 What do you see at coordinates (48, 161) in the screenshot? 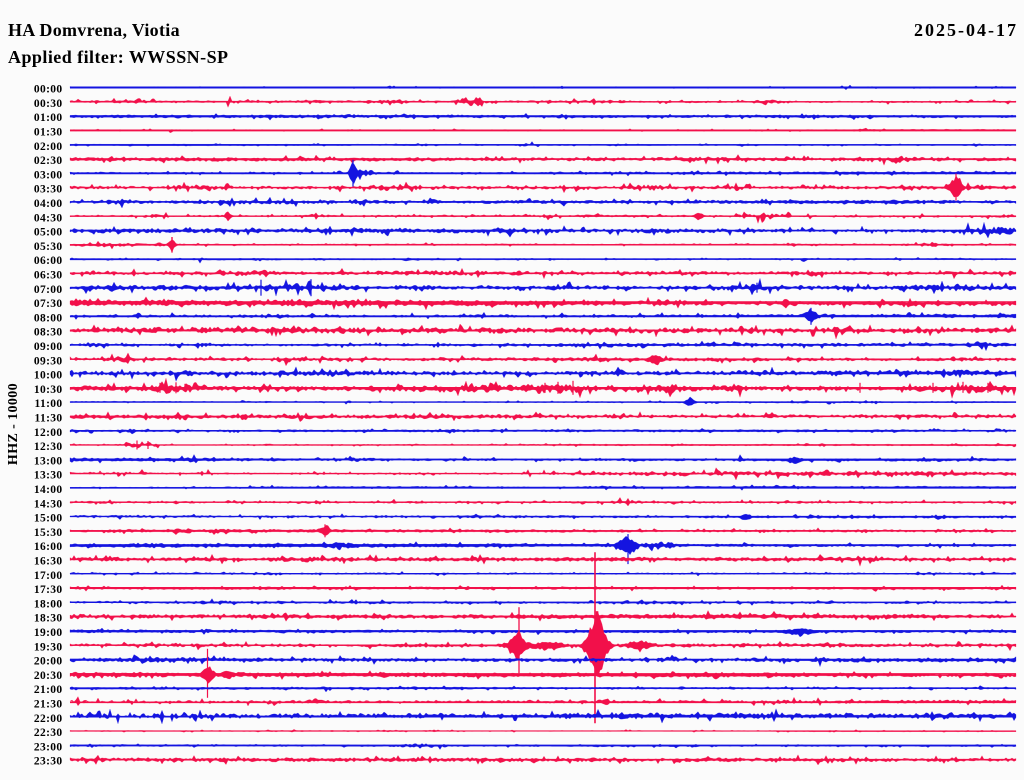
I see `svg-text: 02:30` at bounding box center [48, 161].